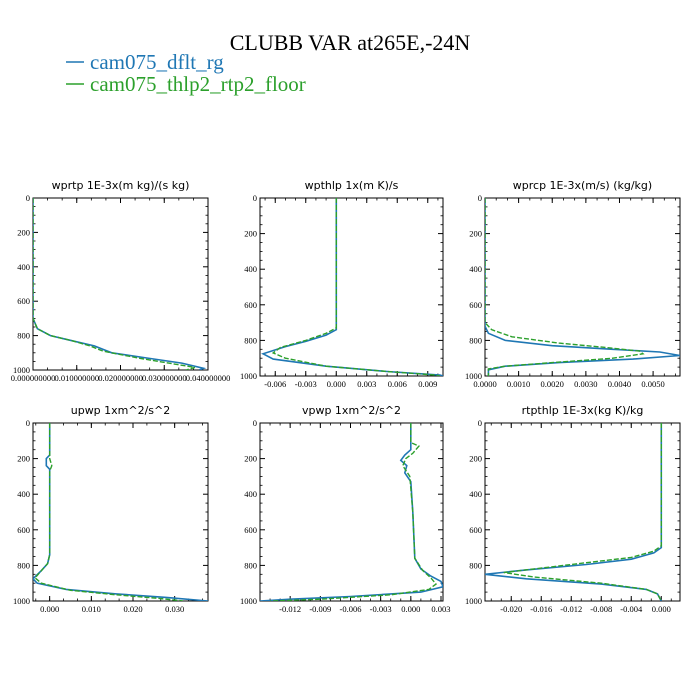 The width and height of the screenshot is (700, 700). I want to click on figure-title: CLUBB VAR at265E,-24N, so click(350, 42).